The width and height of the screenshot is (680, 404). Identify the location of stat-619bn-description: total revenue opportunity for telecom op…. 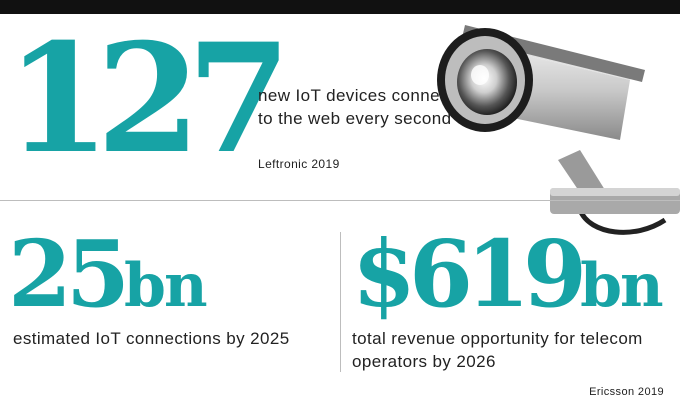
(497, 350).